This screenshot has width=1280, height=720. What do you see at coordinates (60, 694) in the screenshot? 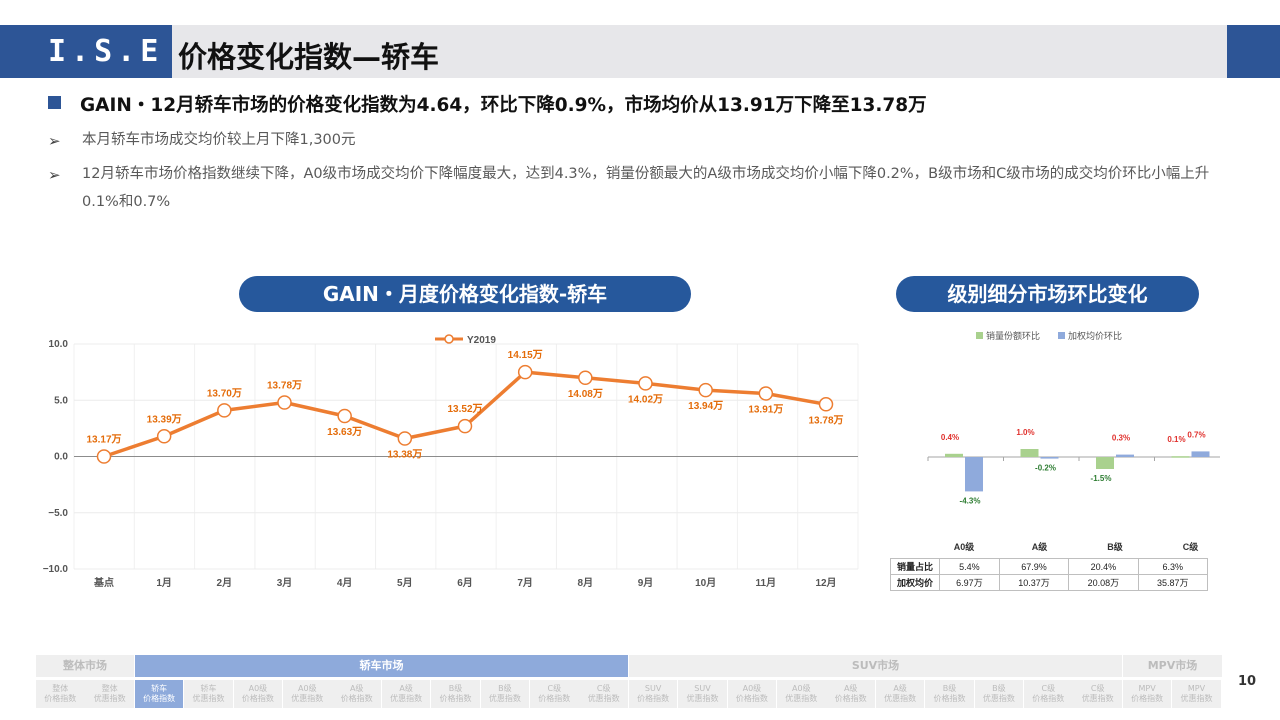
I see `nav-cell: 整体 价格指数` at bounding box center [60, 694].